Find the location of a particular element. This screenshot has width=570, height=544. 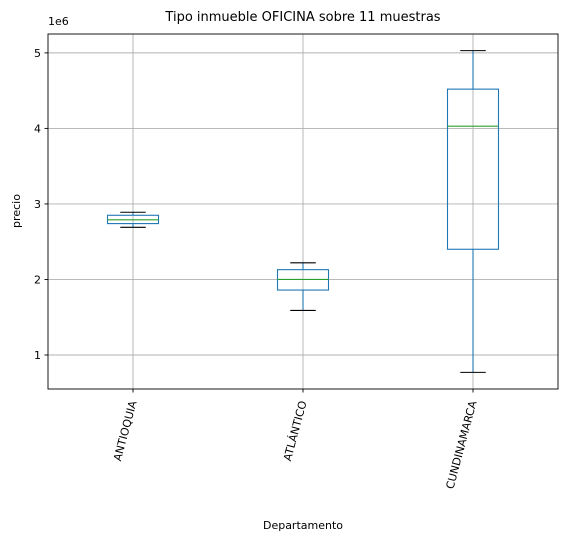

y-tick-label: 3 is located at coordinates (37, 204).